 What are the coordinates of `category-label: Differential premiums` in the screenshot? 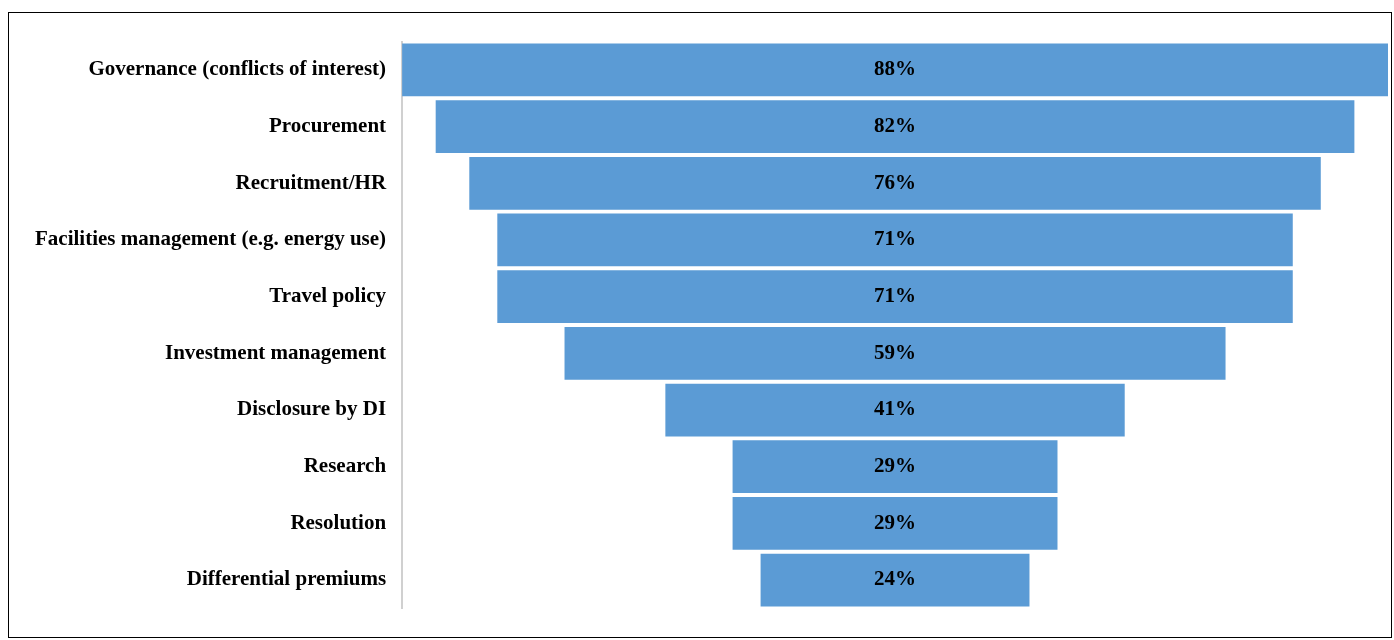 It's located at (286, 578).